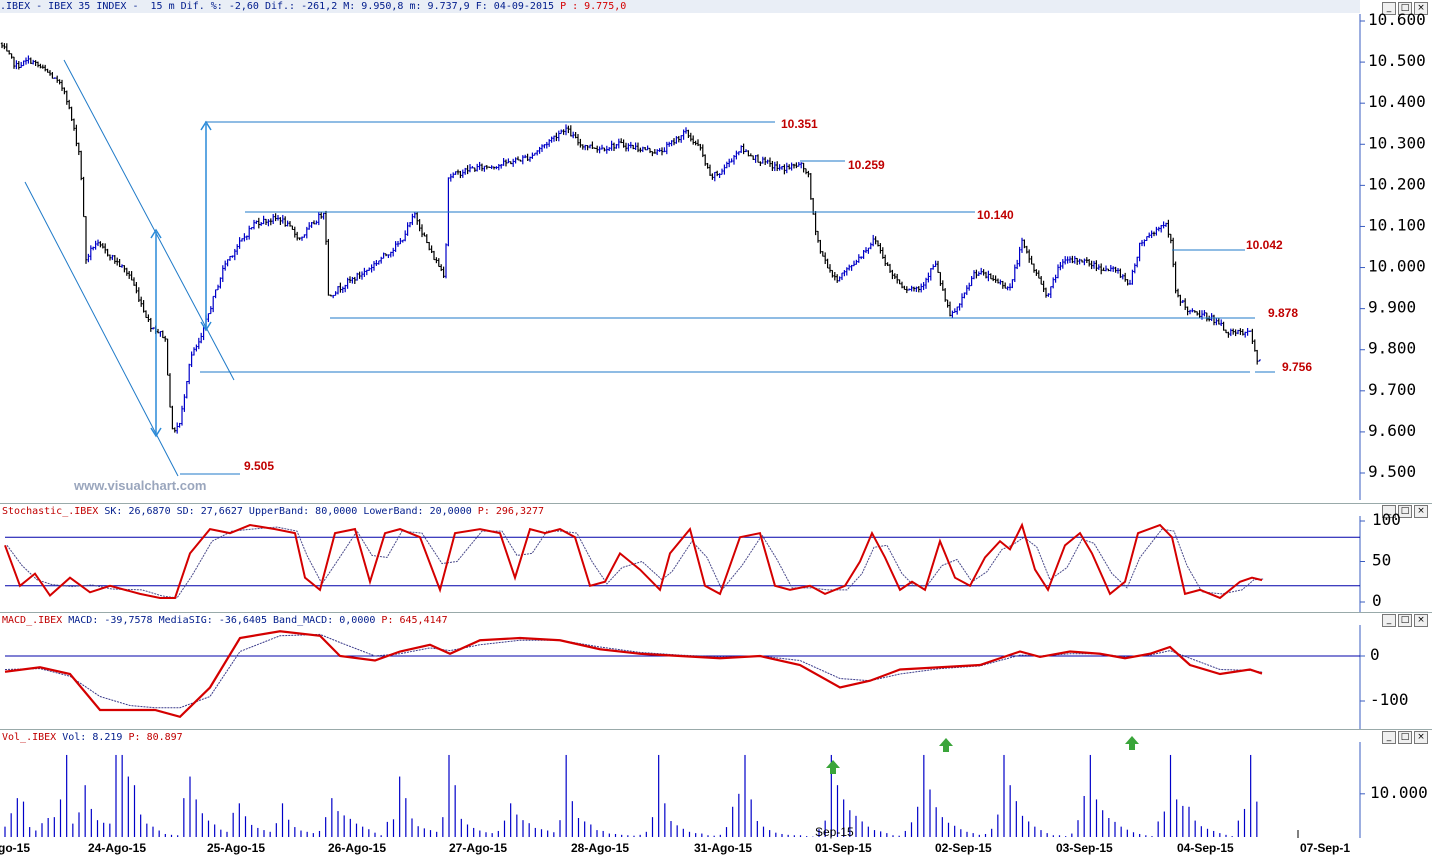 The image size is (1432, 857). I want to click on stoch-sk-label: SK:, so click(113, 511).